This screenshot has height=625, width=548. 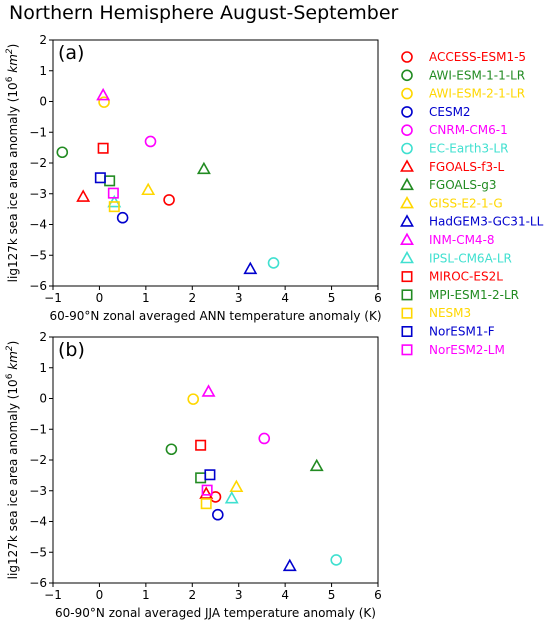 What do you see at coordinates (477, 57) in the screenshot?
I see `legend-label: ACCESS-ESM1-5` at bounding box center [477, 57].